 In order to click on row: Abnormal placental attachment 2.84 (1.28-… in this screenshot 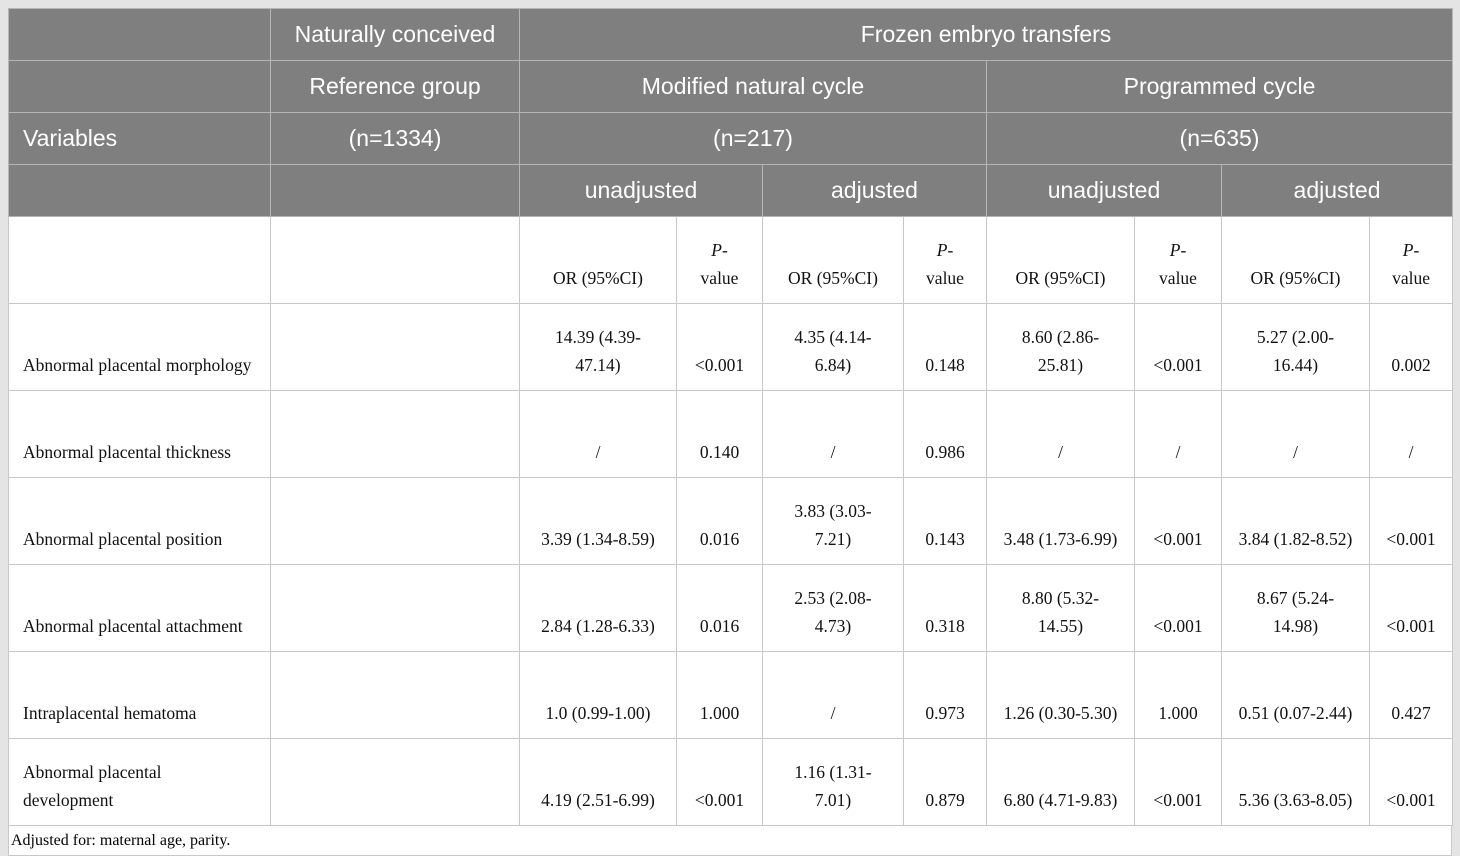, I will do `click(731, 608)`.